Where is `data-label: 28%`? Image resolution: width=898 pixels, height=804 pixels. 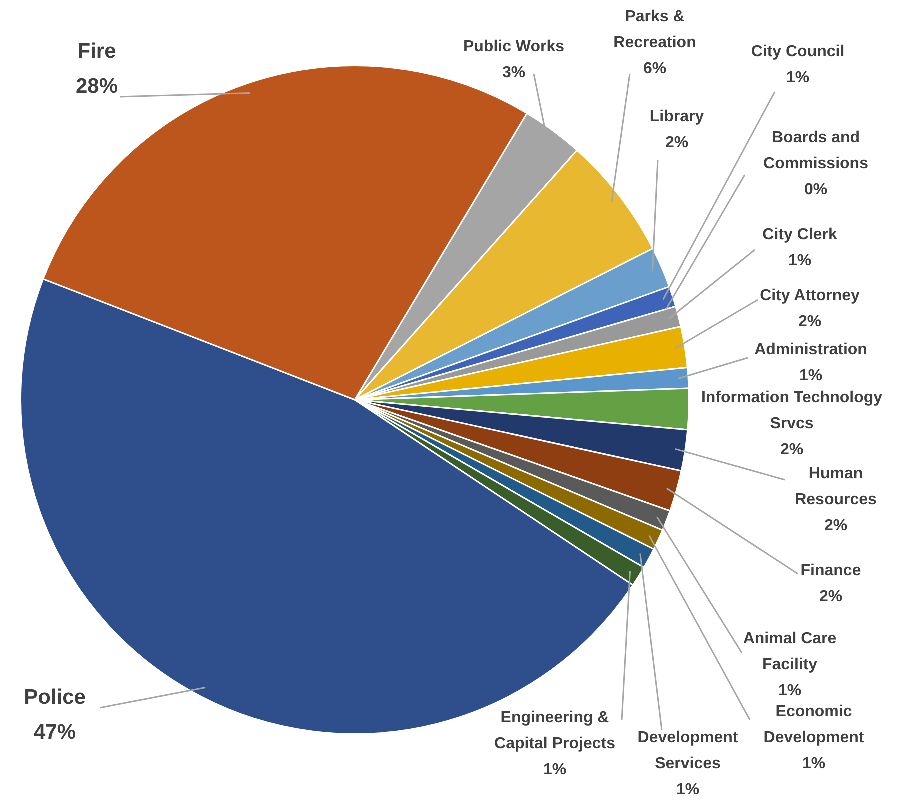 data-label: 28% is located at coordinates (97, 86).